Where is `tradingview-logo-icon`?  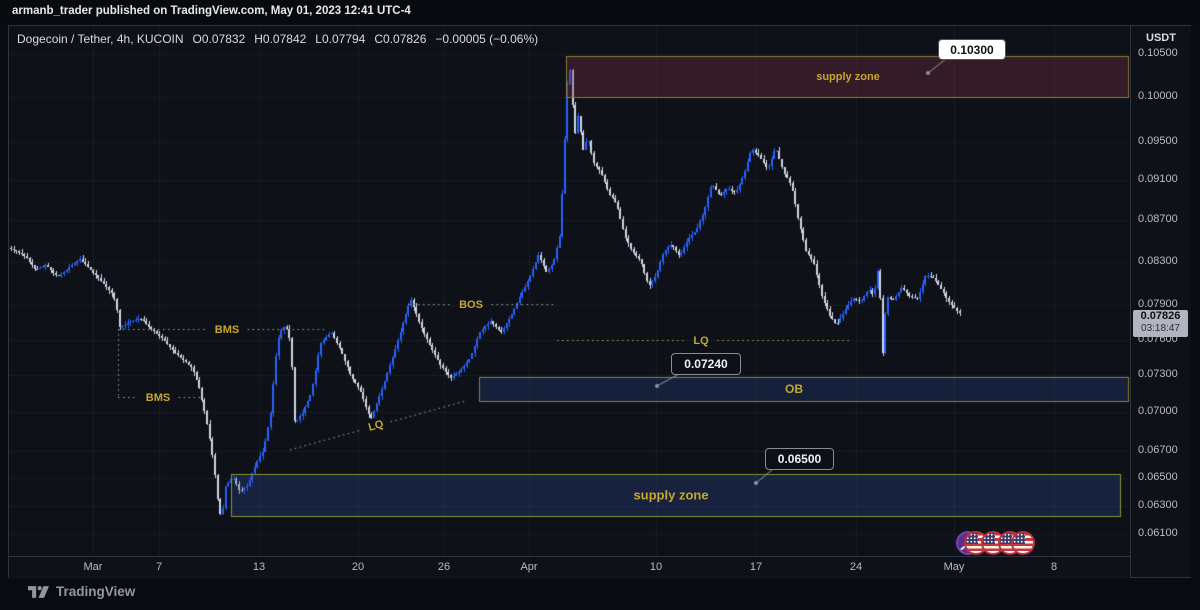 tradingview-logo-icon is located at coordinates (38, 591).